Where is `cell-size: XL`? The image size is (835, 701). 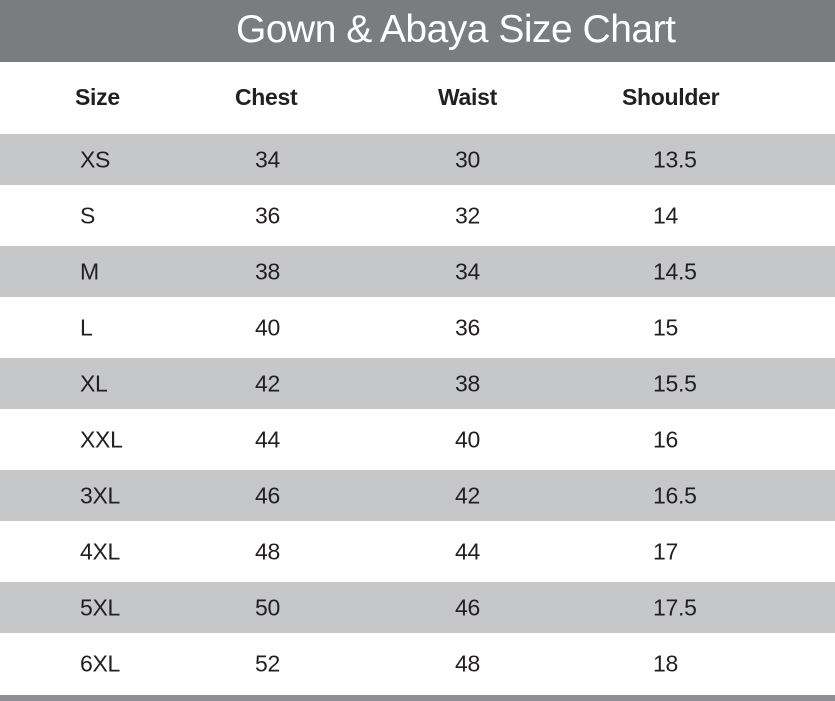 cell-size: XL is located at coordinates (94, 383).